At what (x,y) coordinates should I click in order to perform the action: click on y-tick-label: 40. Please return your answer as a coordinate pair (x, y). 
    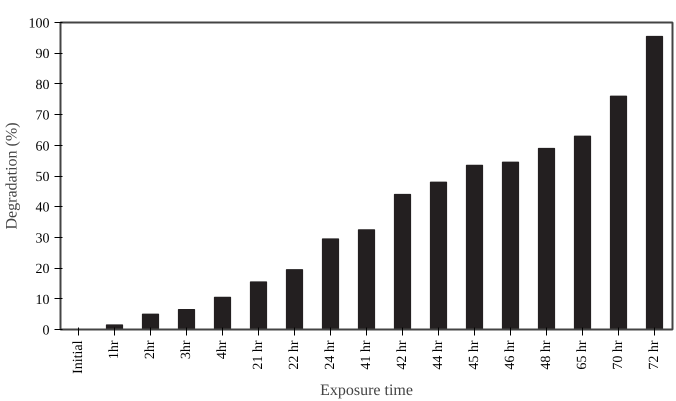
    Looking at the image, I should click on (43, 208).